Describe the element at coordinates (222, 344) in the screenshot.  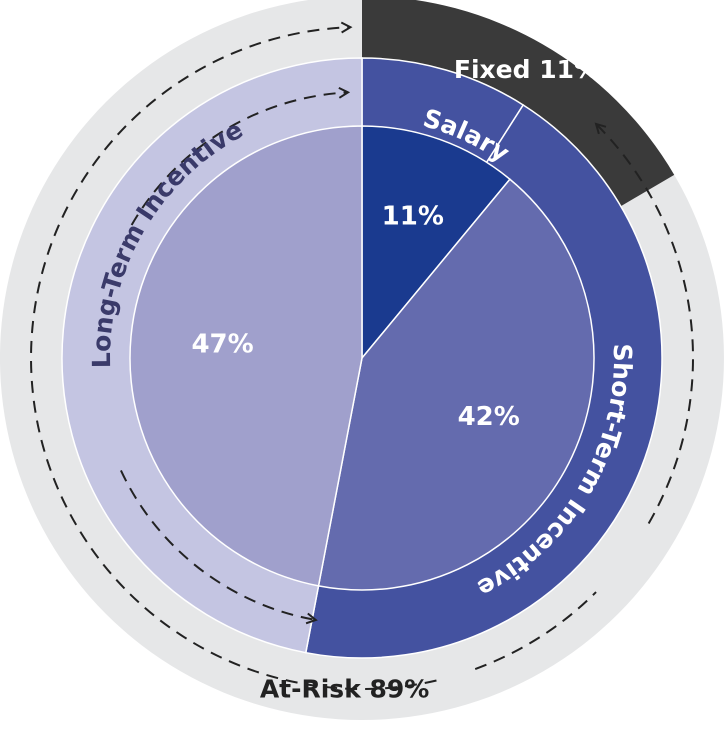
I see `data-label-long-term-incentive: 47%` at that location.